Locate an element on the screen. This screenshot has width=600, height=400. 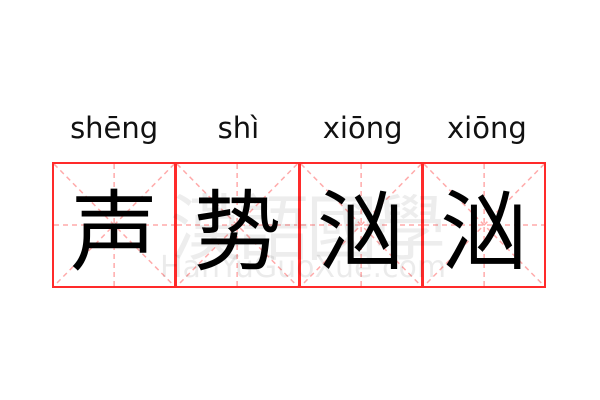
watermark-site: HanYuGuoXue.com is located at coordinates (303, 267).